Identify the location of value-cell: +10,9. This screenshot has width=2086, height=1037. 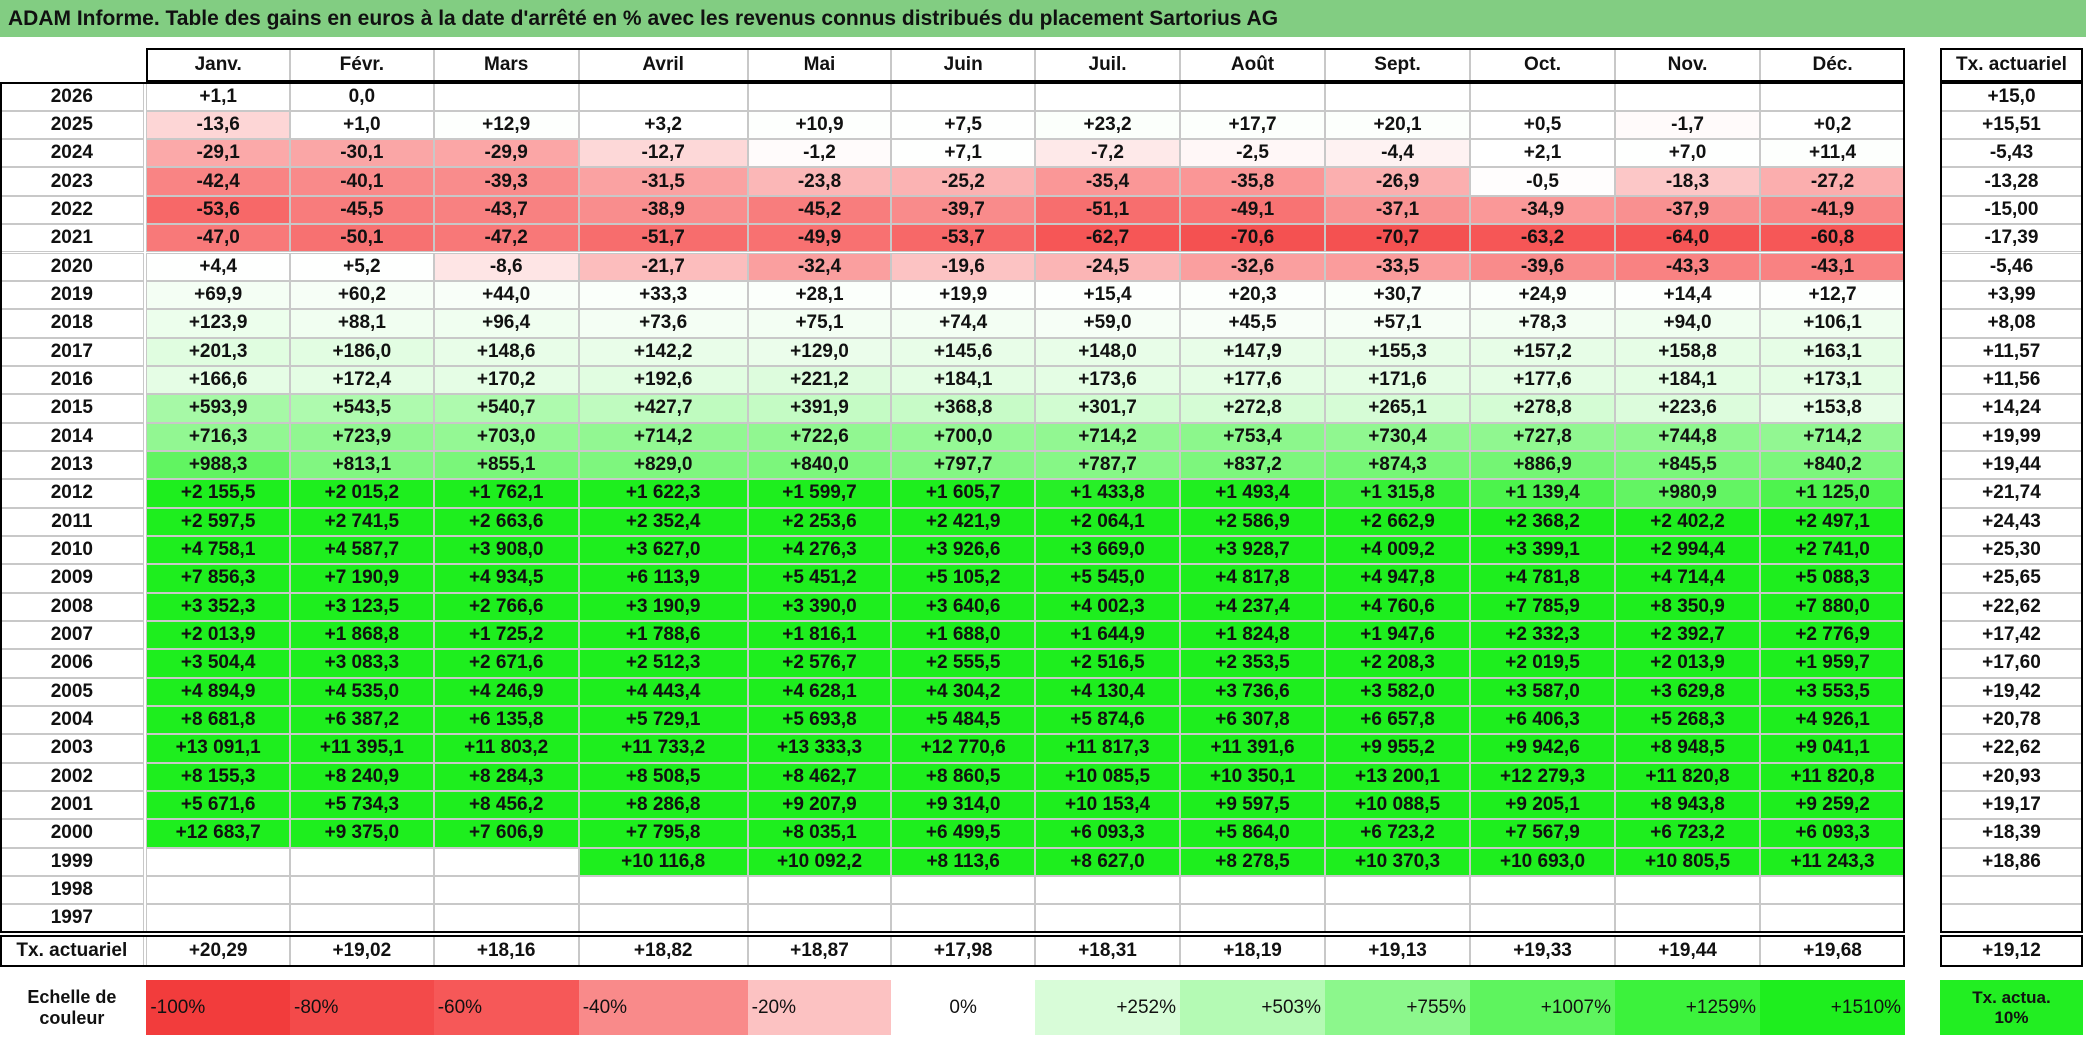
(819, 125).